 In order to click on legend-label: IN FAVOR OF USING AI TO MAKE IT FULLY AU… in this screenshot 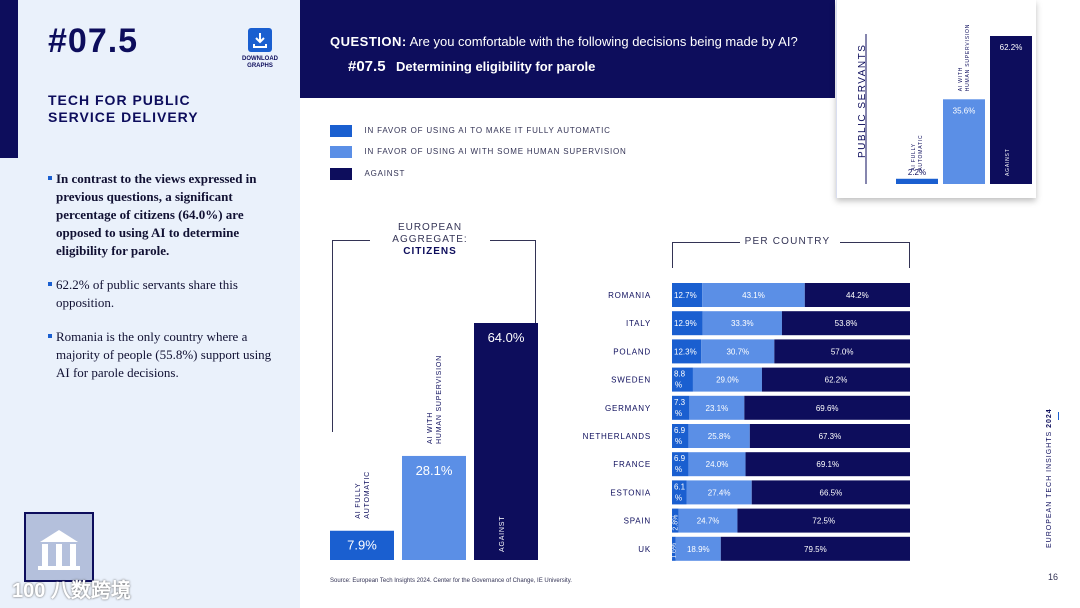, I will do `click(487, 131)`.